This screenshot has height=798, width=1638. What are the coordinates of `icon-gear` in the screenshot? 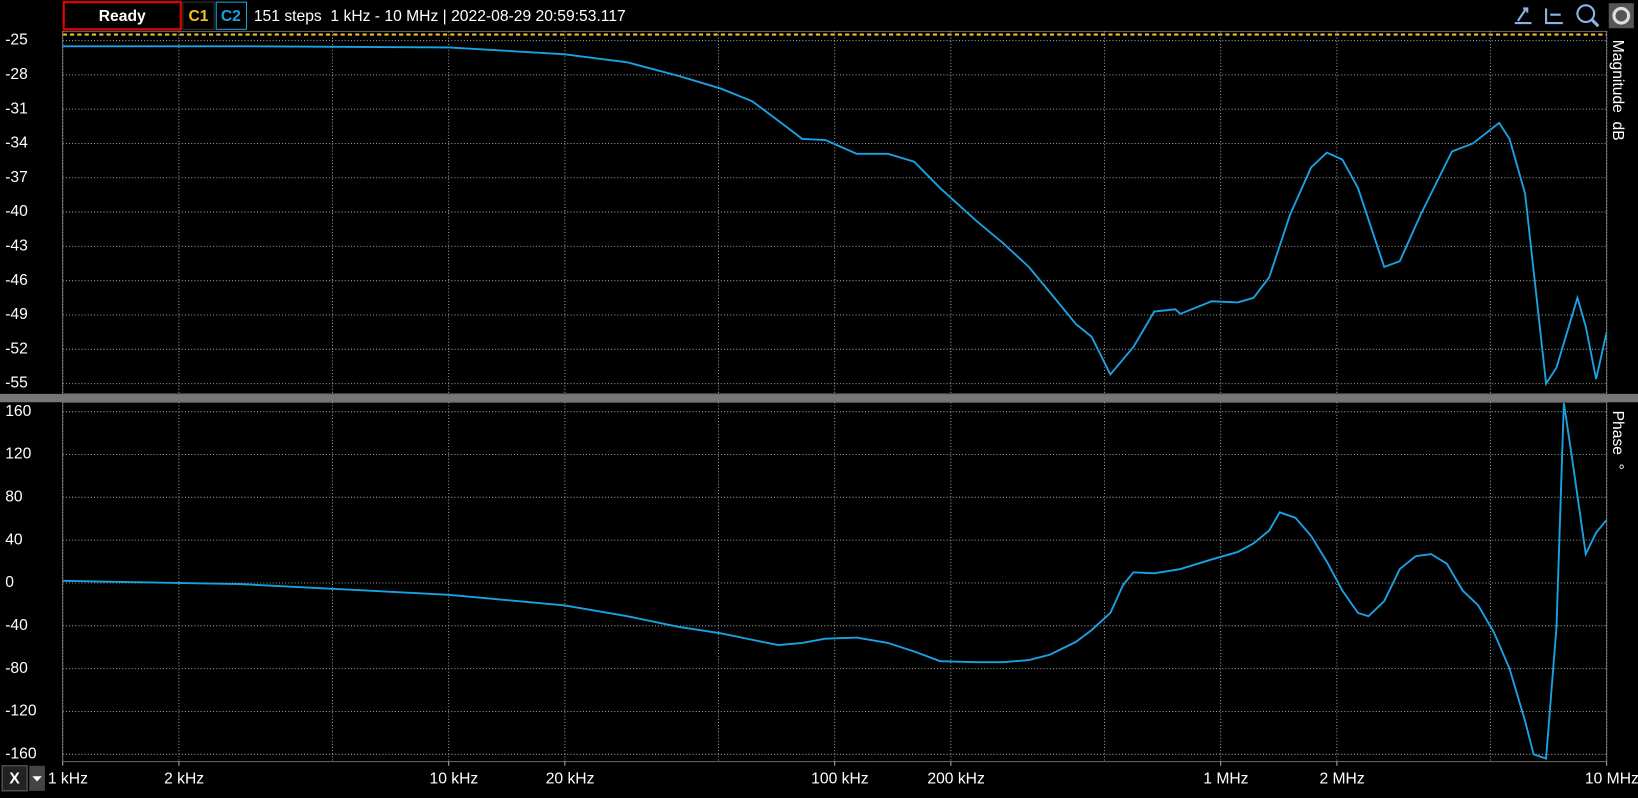 It's located at (1621, 15).